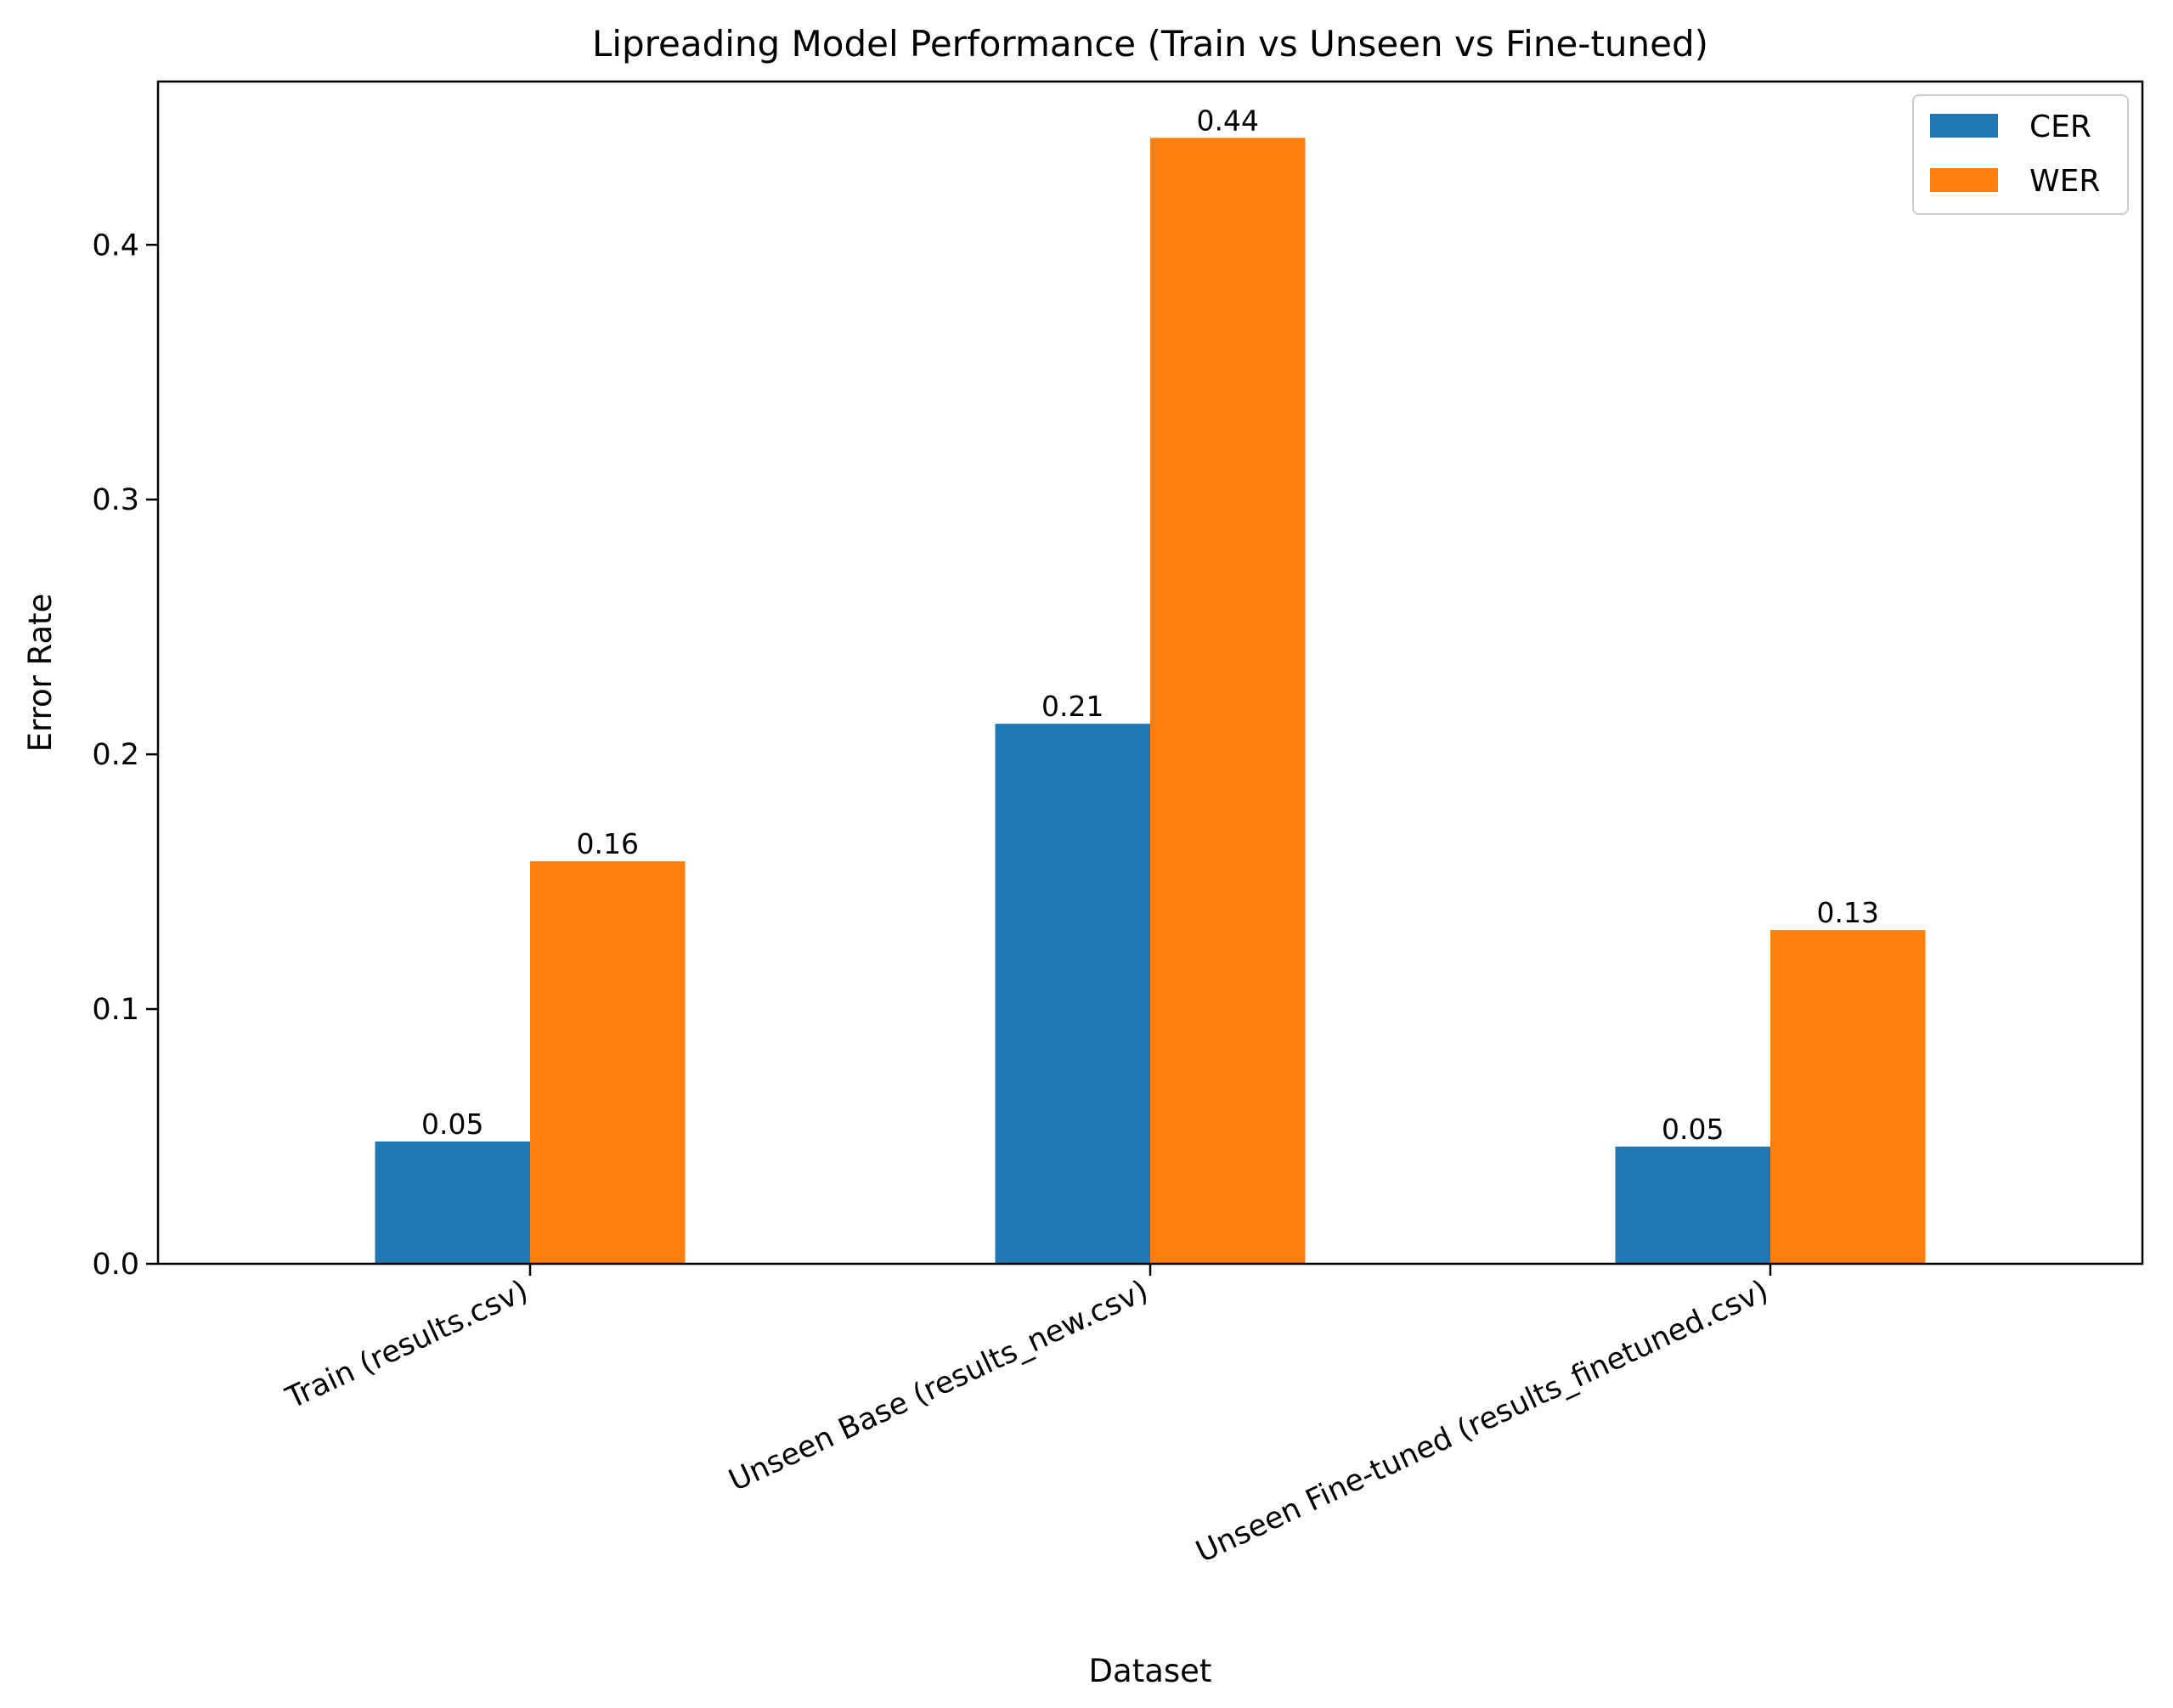 The height and width of the screenshot is (1708, 2173). What do you see at coordinates (1964, 126) in the screenshot?
I see `legend-swatch-cer` at bounding box center [1964, 126].